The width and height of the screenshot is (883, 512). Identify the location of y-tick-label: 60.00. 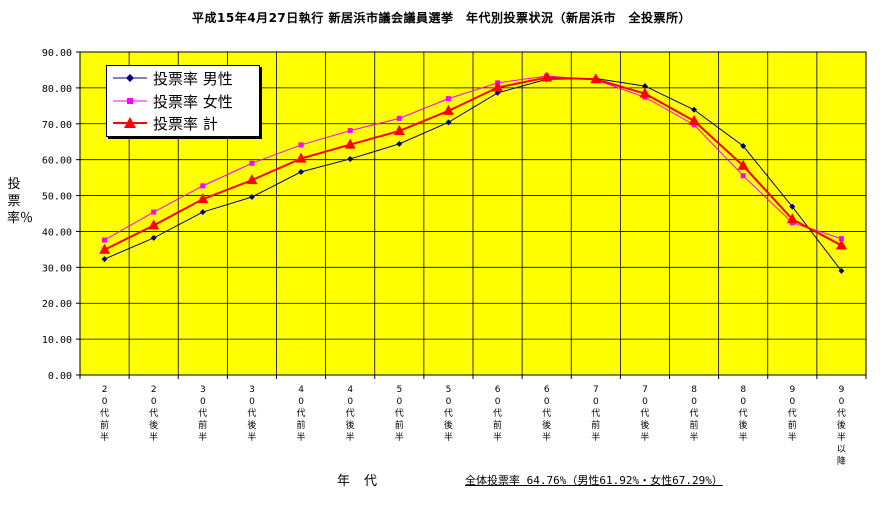
(57, 161).